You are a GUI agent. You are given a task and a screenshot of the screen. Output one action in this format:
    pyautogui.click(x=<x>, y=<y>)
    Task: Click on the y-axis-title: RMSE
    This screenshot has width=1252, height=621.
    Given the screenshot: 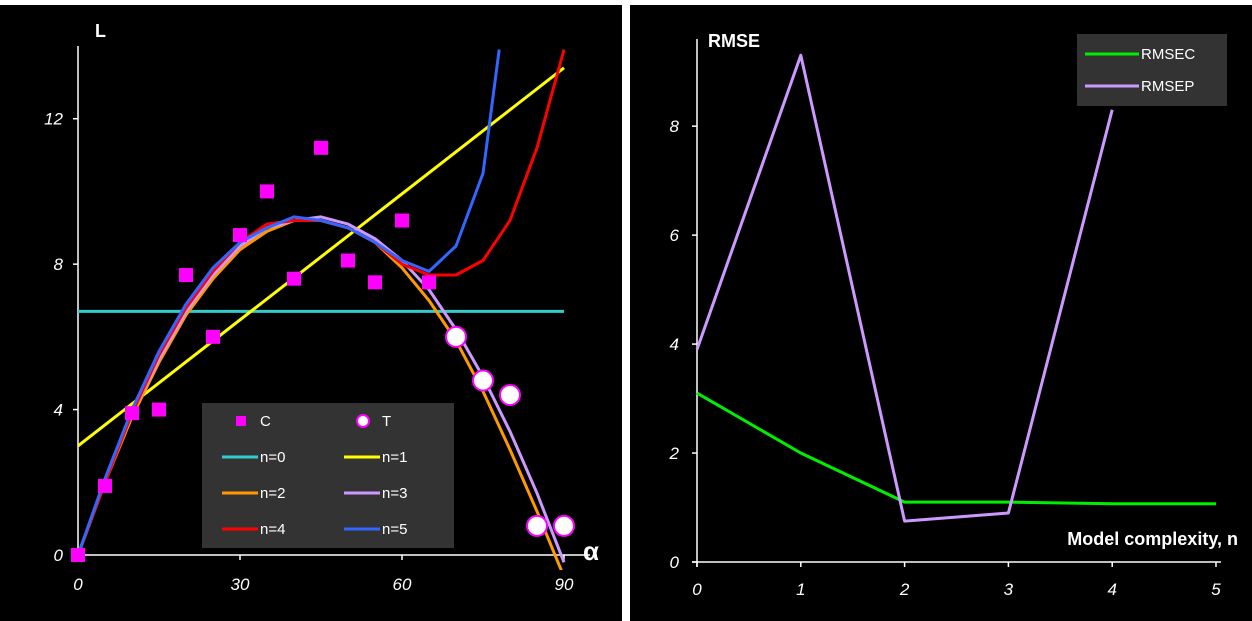 What is the action you would take?
    pyautogui.click(x=734, y=41)
    